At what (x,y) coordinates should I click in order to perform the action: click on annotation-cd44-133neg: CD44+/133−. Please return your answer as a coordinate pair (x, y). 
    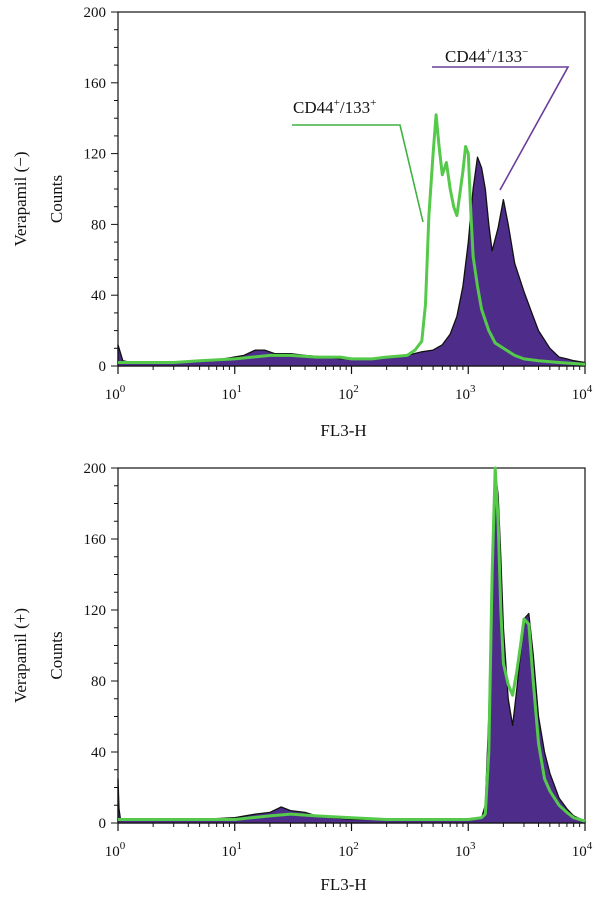
    Looking at the image, I should click on (486, 56).